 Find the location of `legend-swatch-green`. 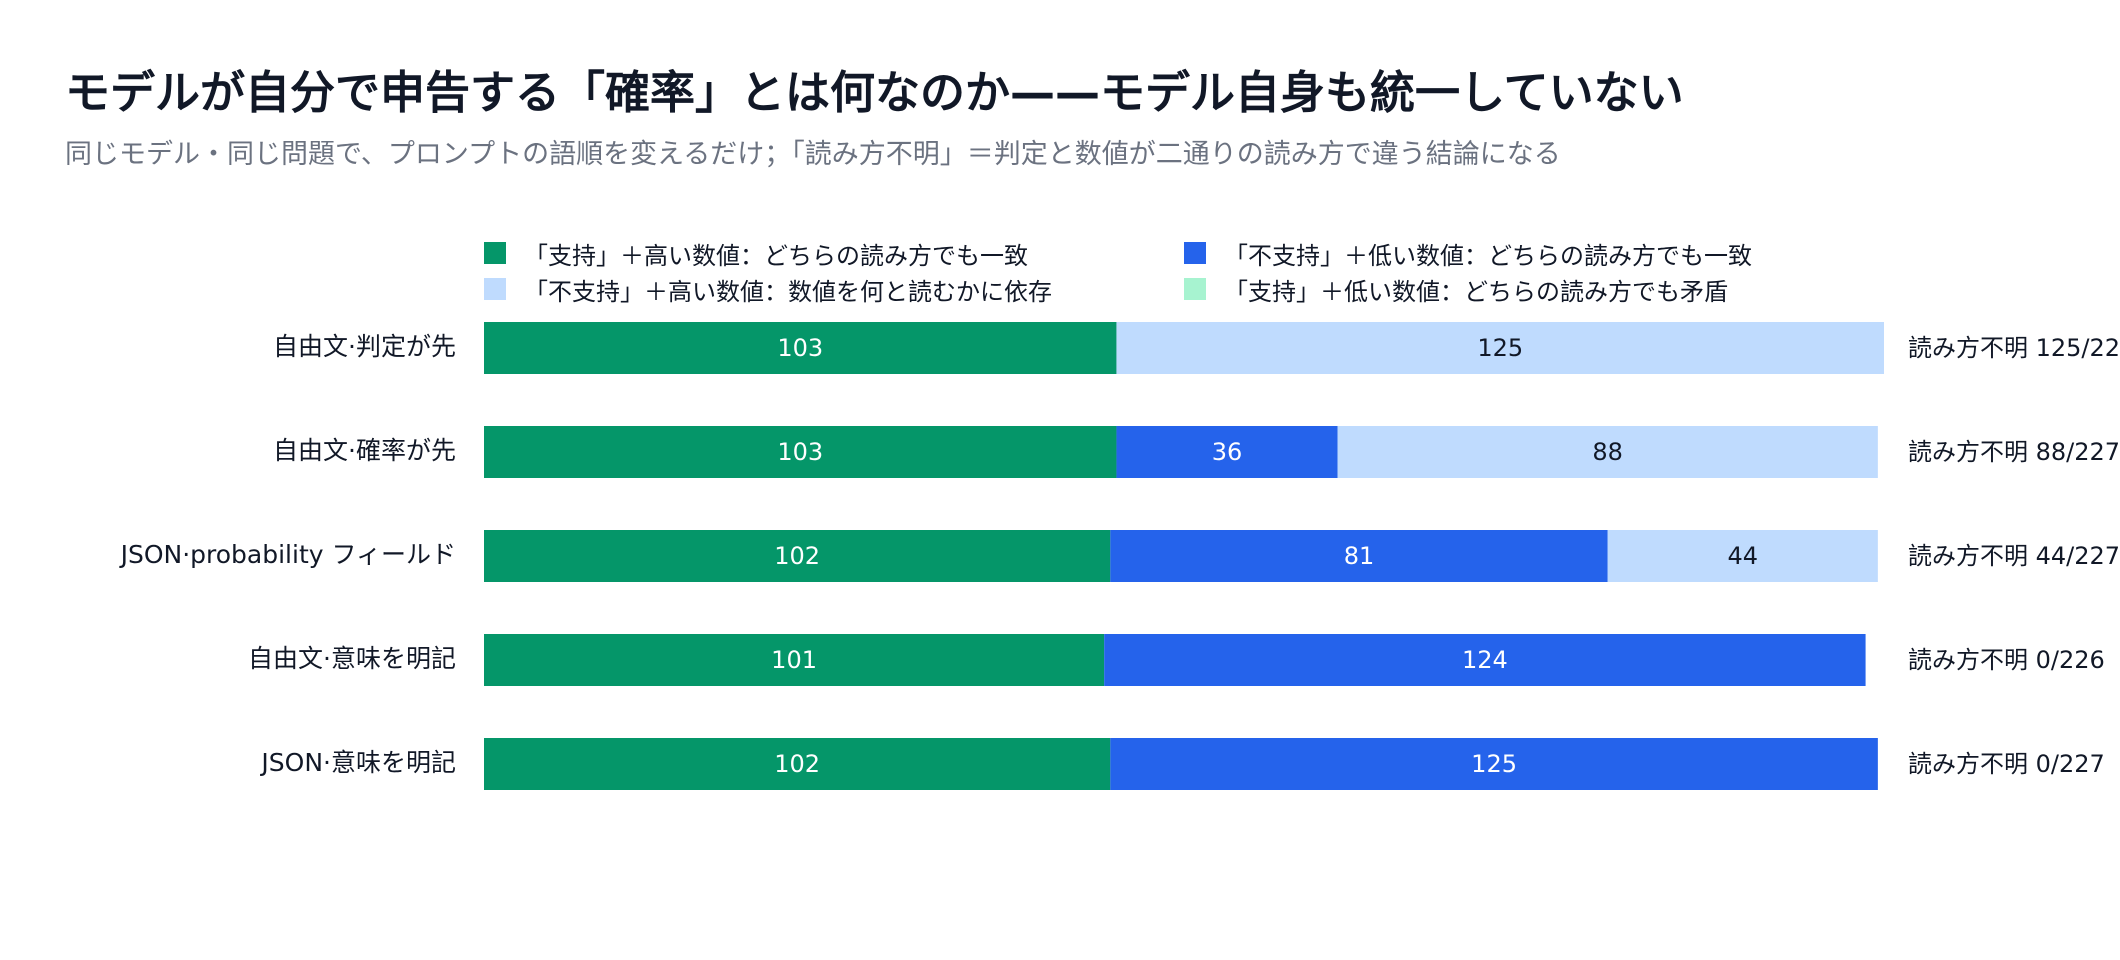

legend-swatch-green is located at coordinates (495, 253).